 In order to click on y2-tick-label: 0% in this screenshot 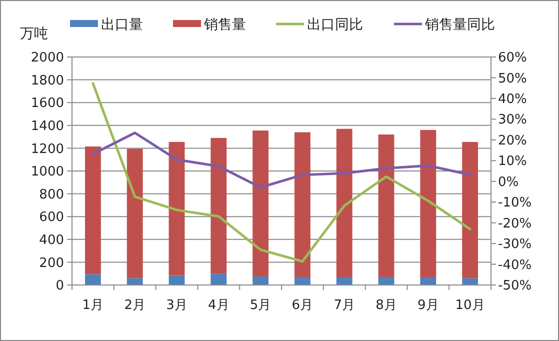, I will do `click(508, 182)`.